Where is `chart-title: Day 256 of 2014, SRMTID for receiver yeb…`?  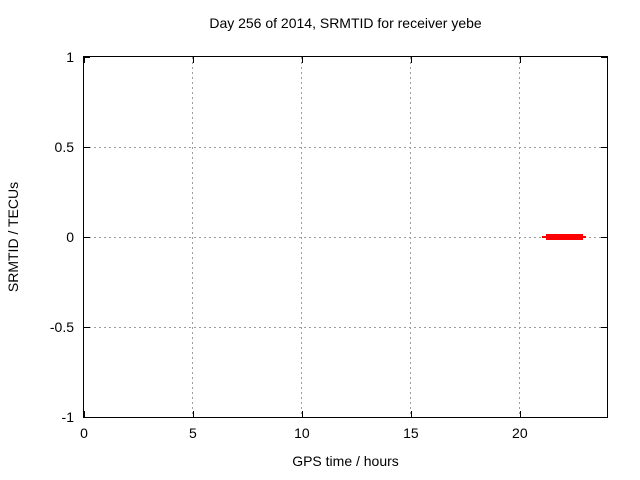 chart-title: Day 256 of 2014, SRMTID for receiver yeb… is located at coordinates (345, 23).